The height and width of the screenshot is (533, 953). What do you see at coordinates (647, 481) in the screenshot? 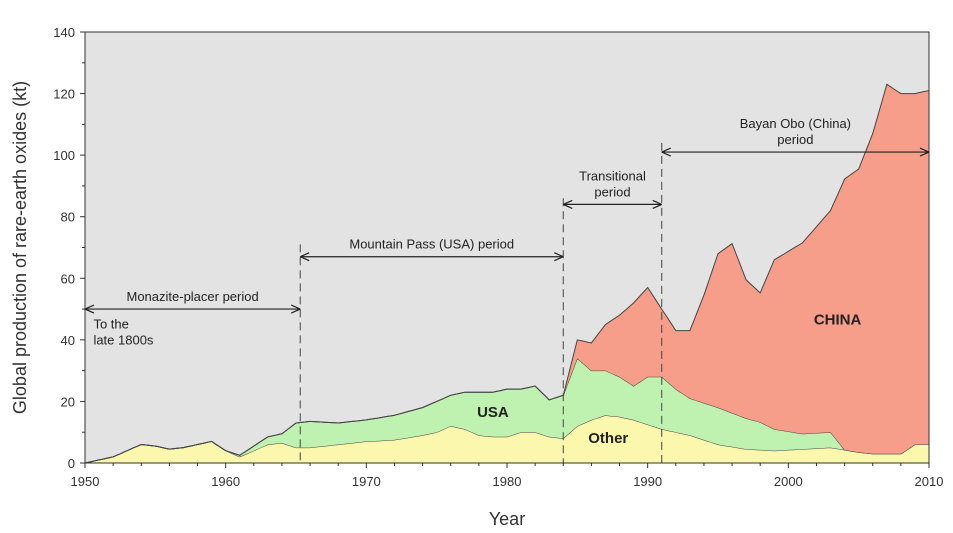
I see `x-tick-label: 1990` at bounding box center [647, 481].